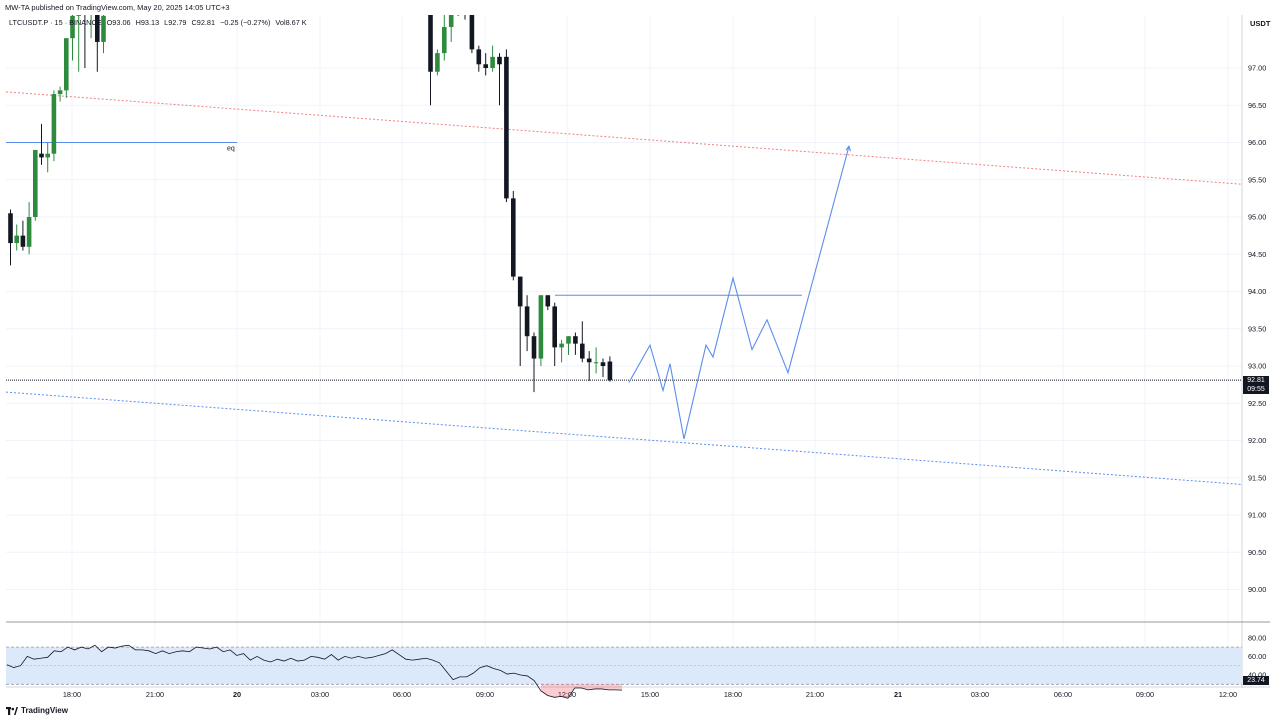 The image size is (1280, 721). I want to click on price-axis-label: 97.00, so click(1257, 68).